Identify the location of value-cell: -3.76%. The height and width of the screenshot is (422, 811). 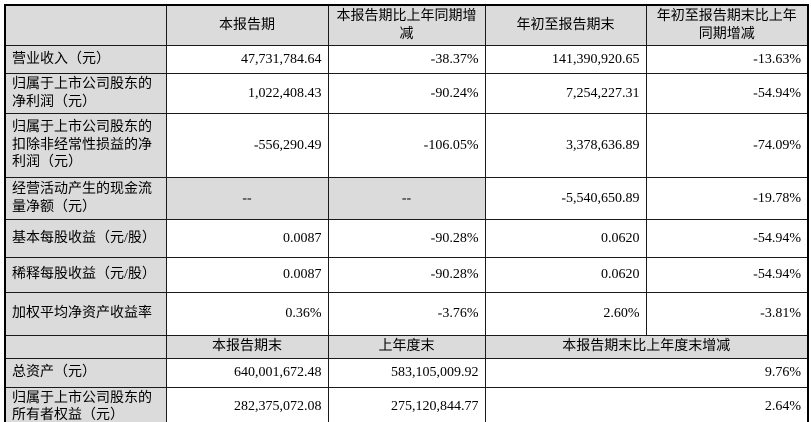
(406, 314).